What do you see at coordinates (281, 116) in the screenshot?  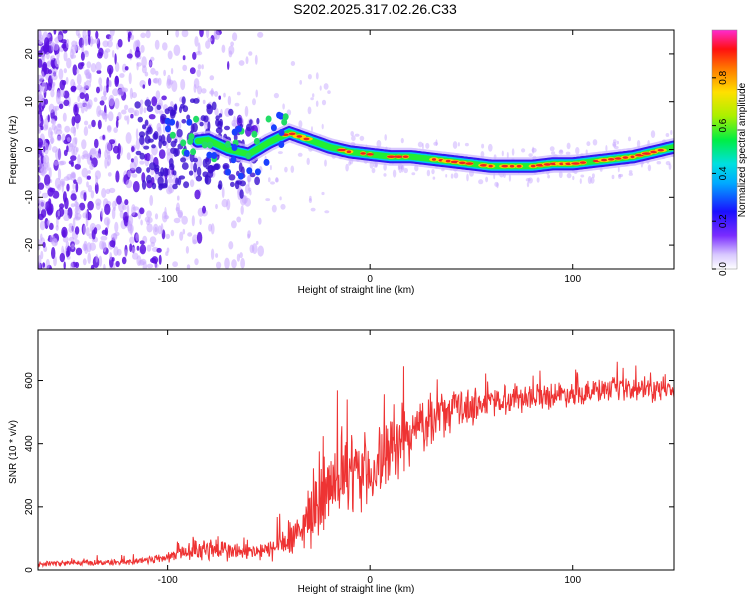 I see `ridge-blob` at bounding box center [281, 116].